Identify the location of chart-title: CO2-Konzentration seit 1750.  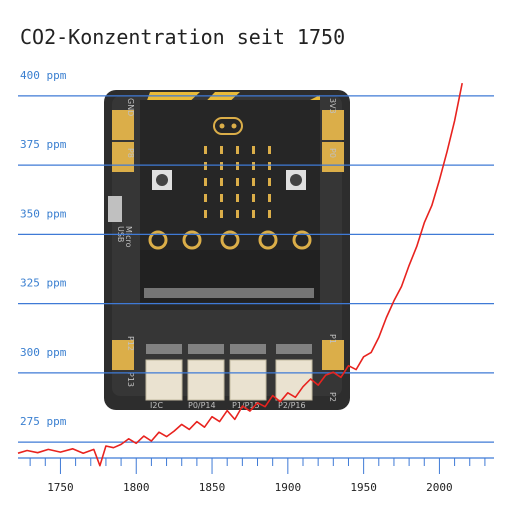
(182, 37).